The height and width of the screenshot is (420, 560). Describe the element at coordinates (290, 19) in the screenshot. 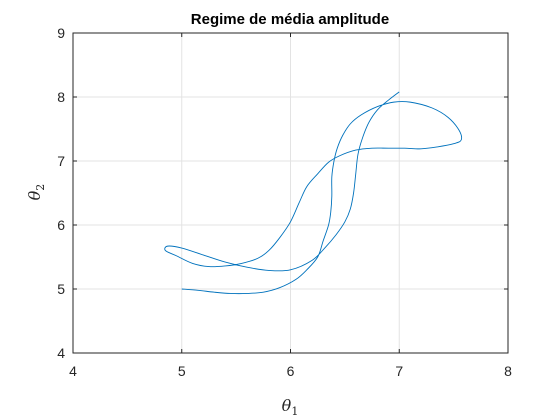

I see `chart-title: Regime de média amplitude` at that location.